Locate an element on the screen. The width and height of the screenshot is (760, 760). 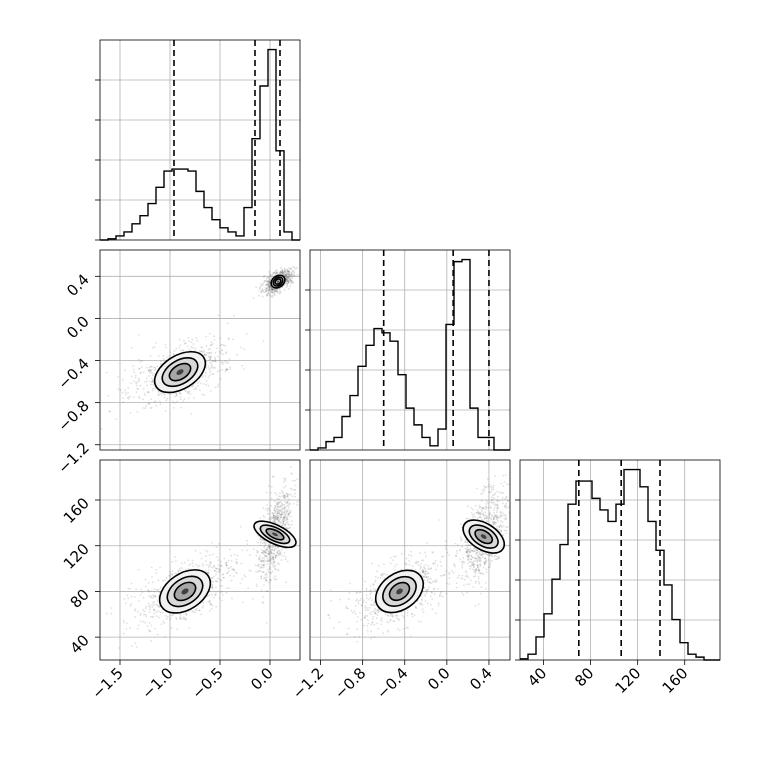
axes-frame is located at coordinates (410, 560).